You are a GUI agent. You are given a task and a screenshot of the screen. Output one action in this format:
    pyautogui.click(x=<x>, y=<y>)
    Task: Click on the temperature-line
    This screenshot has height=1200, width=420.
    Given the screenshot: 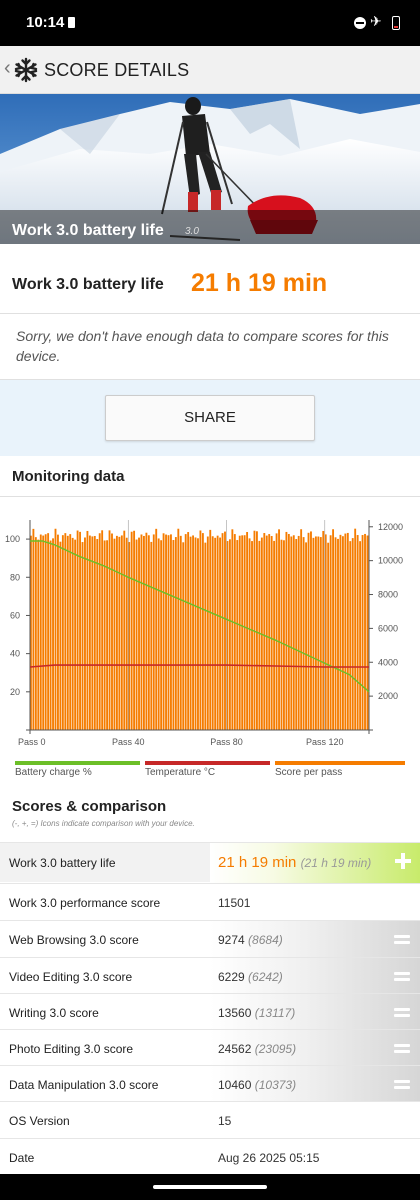 What is the action you would take?
    pyautogui.click(x=199, y=666)
    